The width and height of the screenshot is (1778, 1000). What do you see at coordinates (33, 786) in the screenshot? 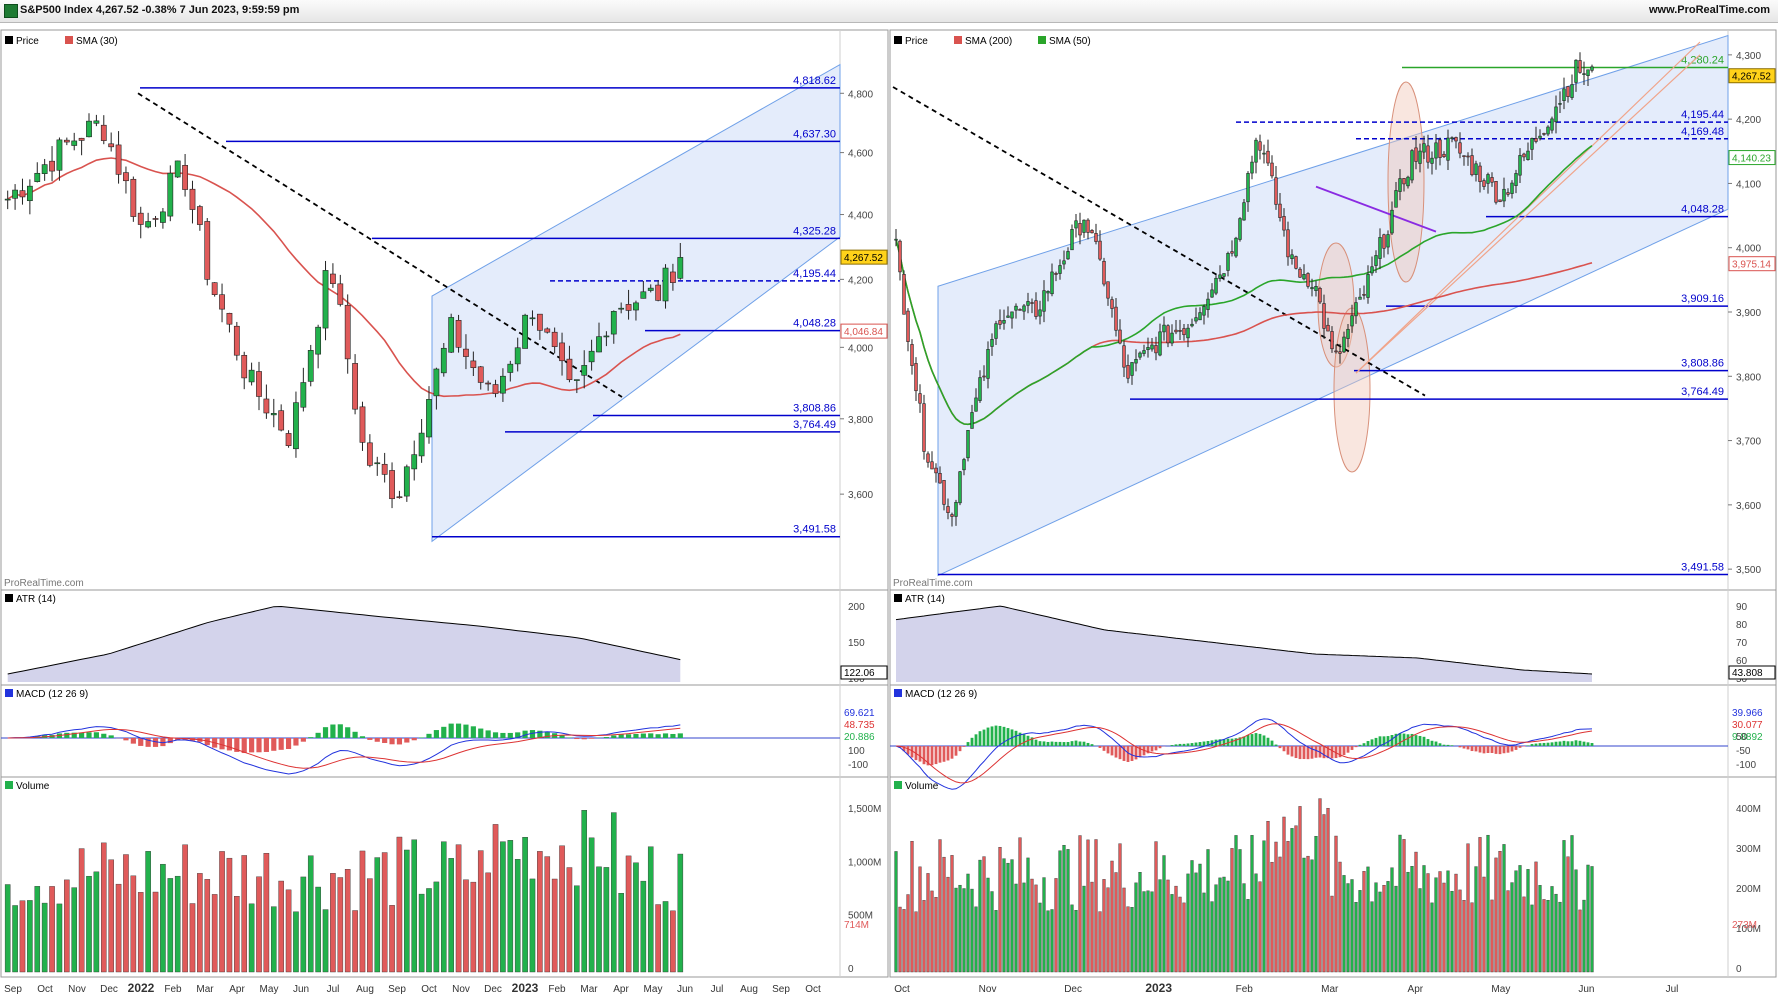
I see `volume-legend: Volume` at bounding box center [33, 786].